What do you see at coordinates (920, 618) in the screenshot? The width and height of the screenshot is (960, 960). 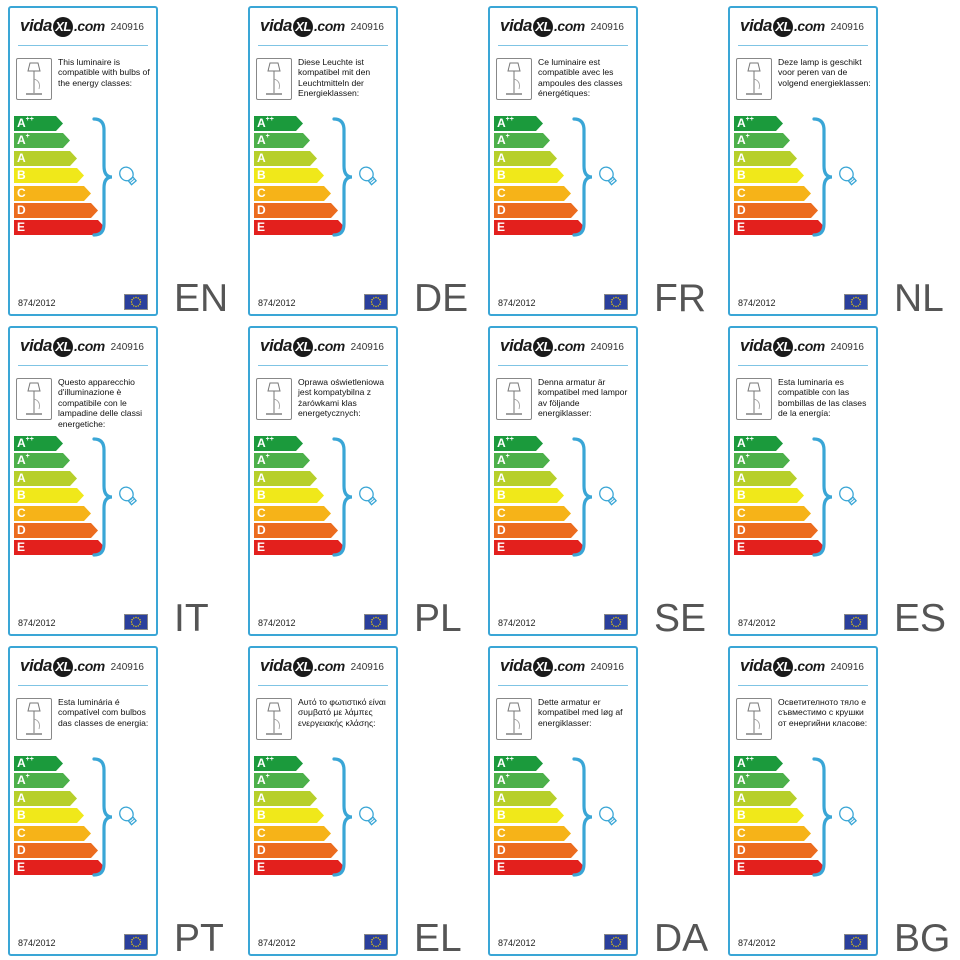 I see `language-code-es: ES` at bounding box center [920, 618].